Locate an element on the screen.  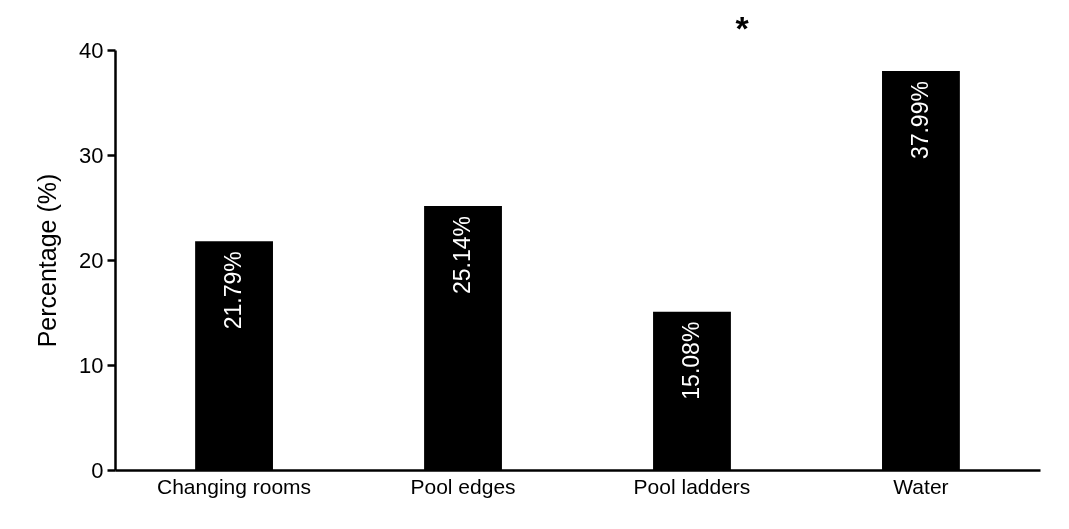
y-axis-title: Percentage (%) is located at coordinates (47, 260).